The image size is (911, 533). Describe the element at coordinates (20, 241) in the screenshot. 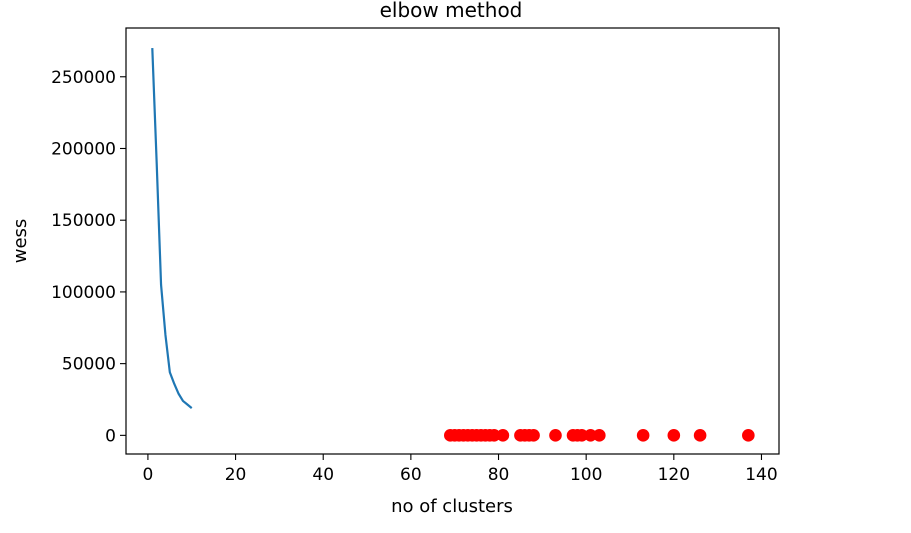

I see `y-axis-label: wess` at that location.